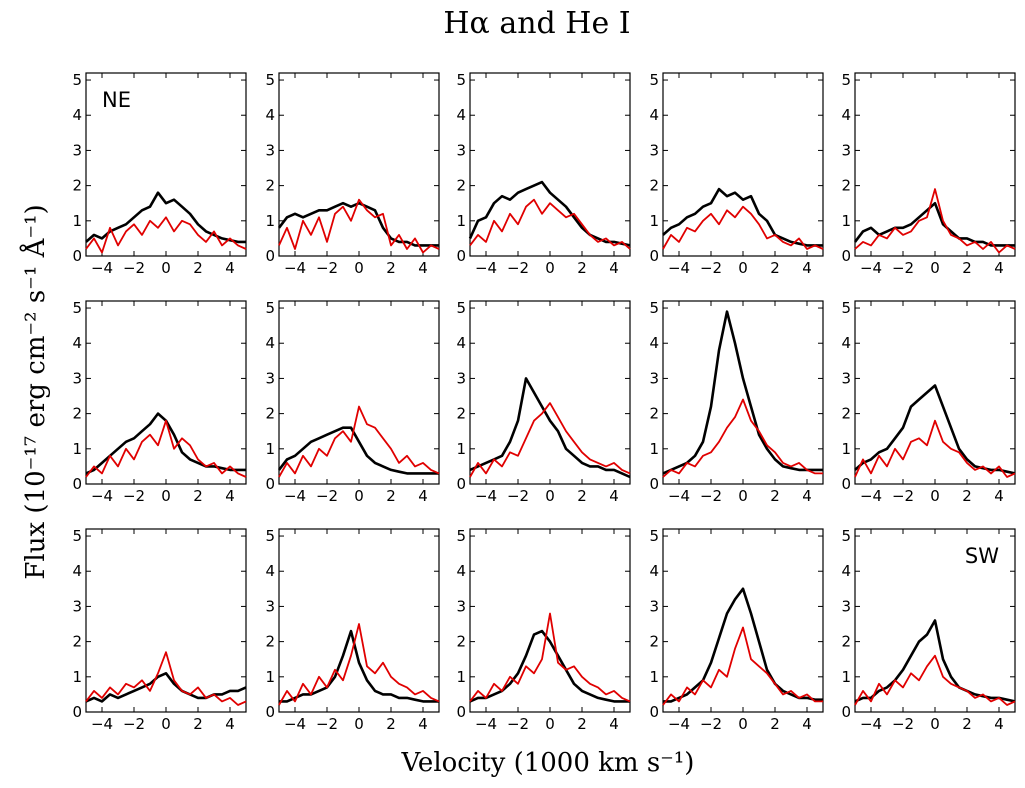  What do you see at coordinates (352, 630) in the screenshot?
I see `panel-r2-c1: −4 −2 0 2 4 0 1 2 3 4 5` at bounding box center [352, 630].